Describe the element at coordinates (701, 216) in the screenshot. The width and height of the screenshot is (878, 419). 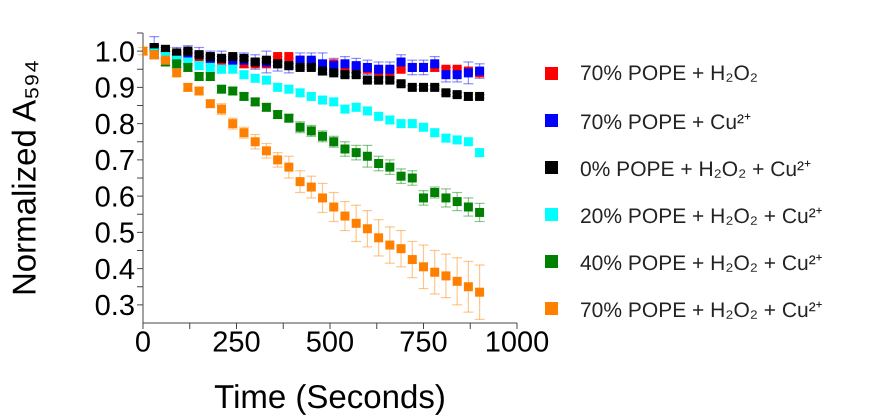
I see `legend-label: 20% POPE + H₂O₂ + Cu²⁺` at that location.